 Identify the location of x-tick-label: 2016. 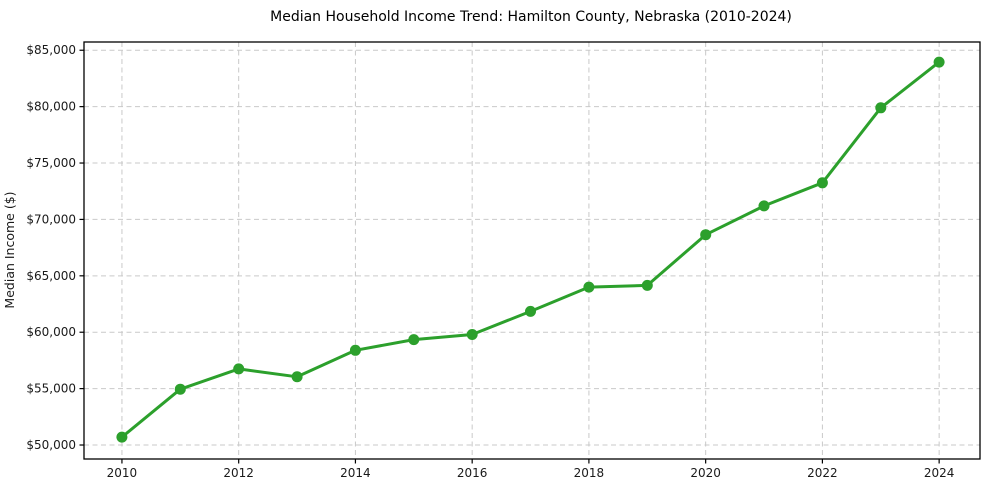
(472, 473).